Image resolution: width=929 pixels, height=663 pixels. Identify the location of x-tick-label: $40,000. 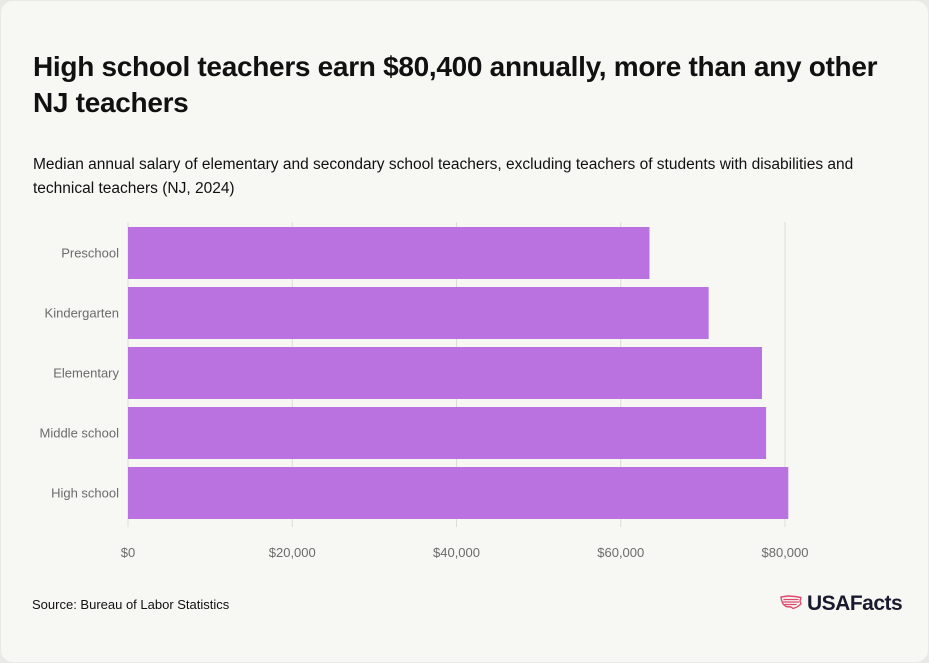
(456, 552).